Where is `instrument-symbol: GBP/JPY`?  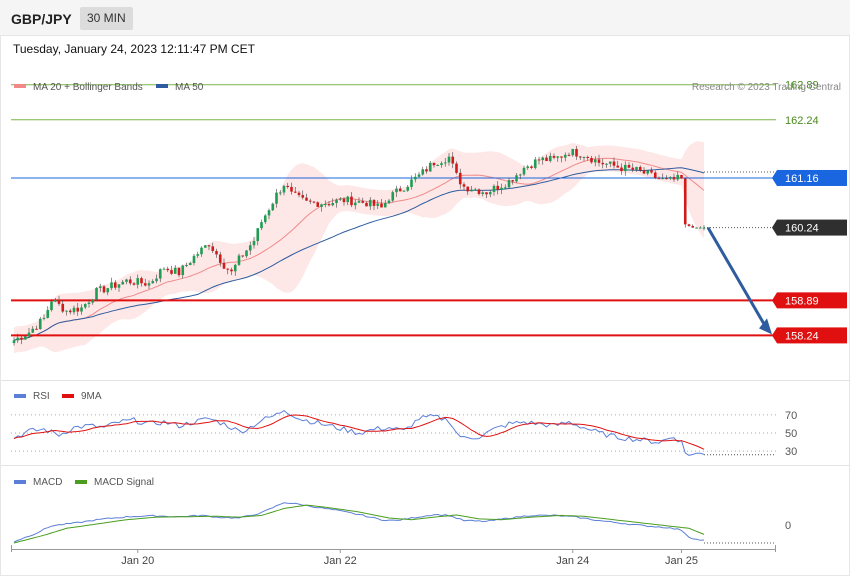 instrument-symbol: GBP/JPY is located at coordinates (41, 19).